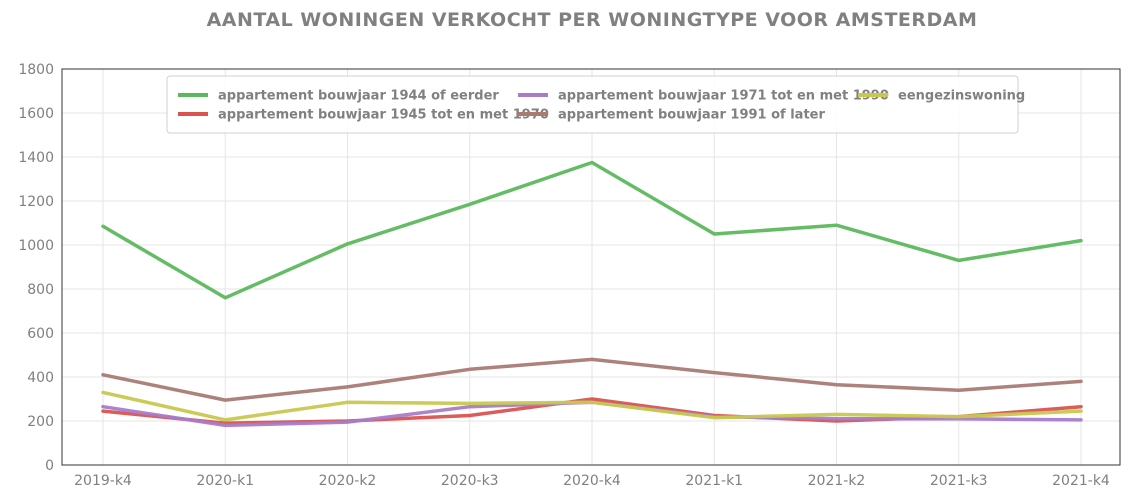 The height and width of the screenshot is (497, 1140). Describe the element at coordinates (348, 481) in the screenshot. I see `x-tick-label: 2020-k2` at that location.